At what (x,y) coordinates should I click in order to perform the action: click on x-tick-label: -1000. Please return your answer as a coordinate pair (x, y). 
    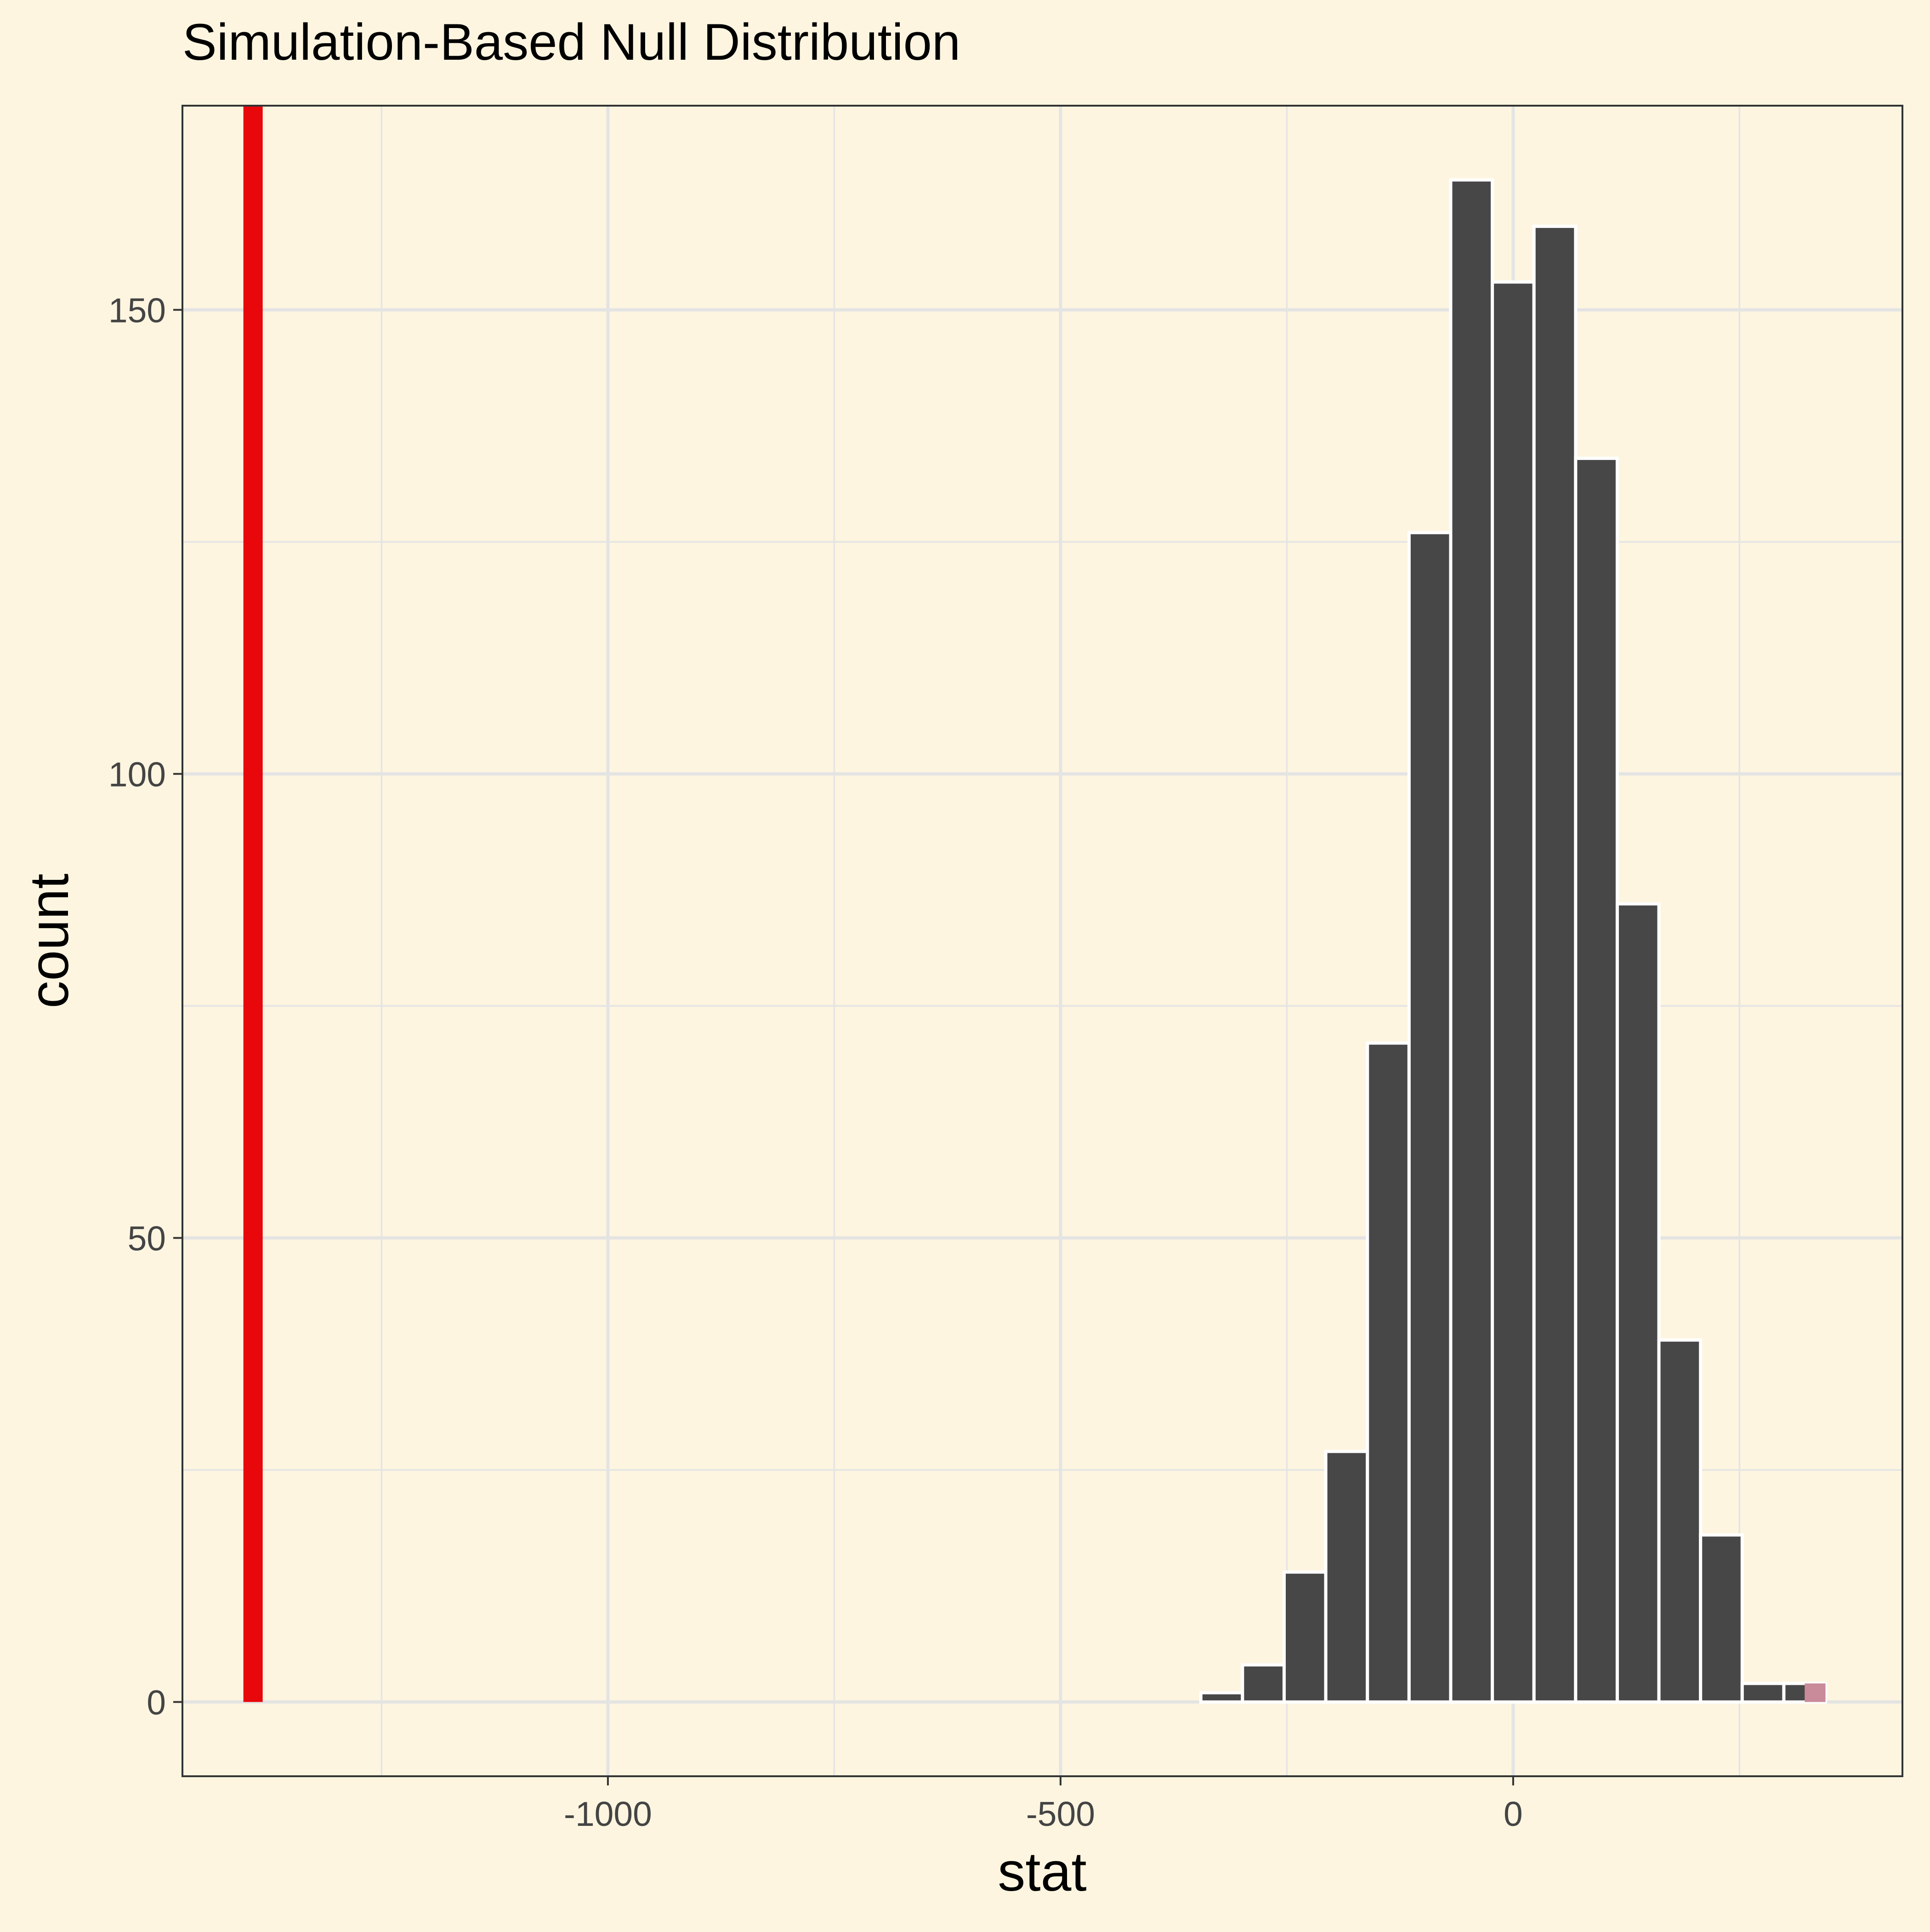
    Looking at the image, I should click on (608, 1814).